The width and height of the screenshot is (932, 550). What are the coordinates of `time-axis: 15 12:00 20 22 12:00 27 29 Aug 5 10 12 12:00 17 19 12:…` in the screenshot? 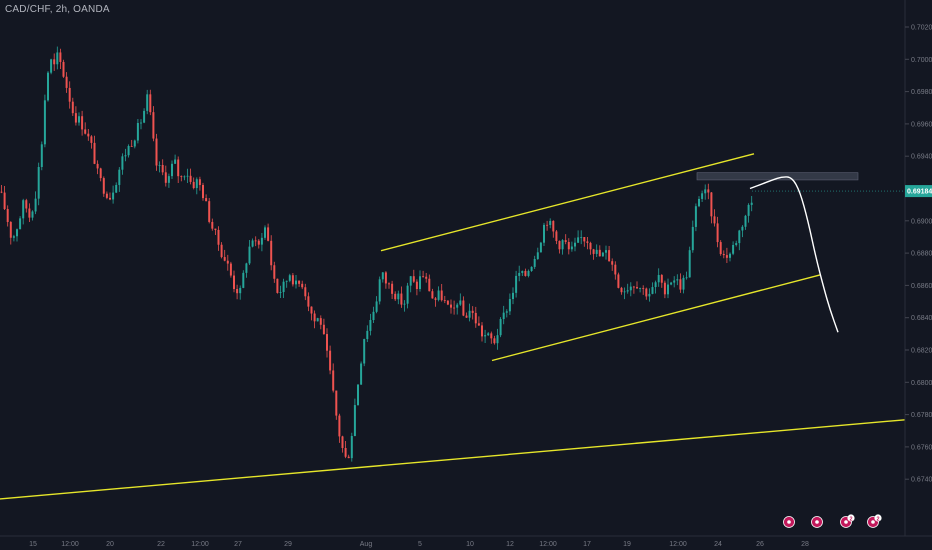 It's located at (466, 541).